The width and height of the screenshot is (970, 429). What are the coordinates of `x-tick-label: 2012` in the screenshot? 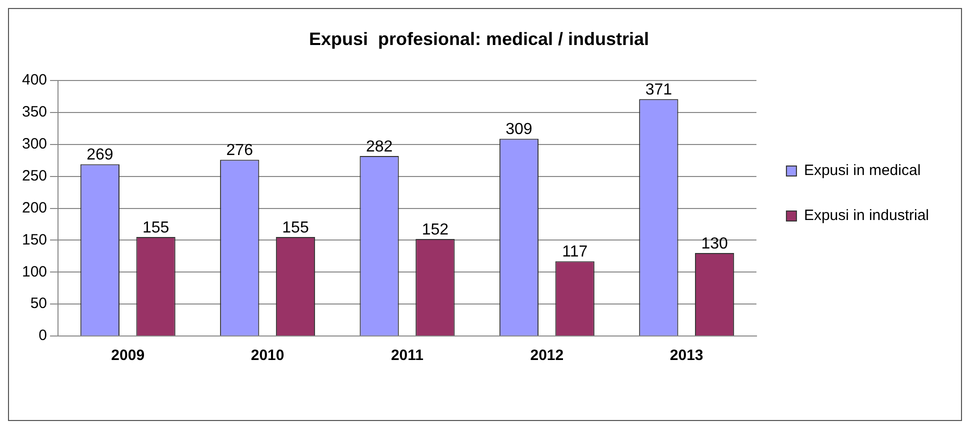 It's located at (547, 355).